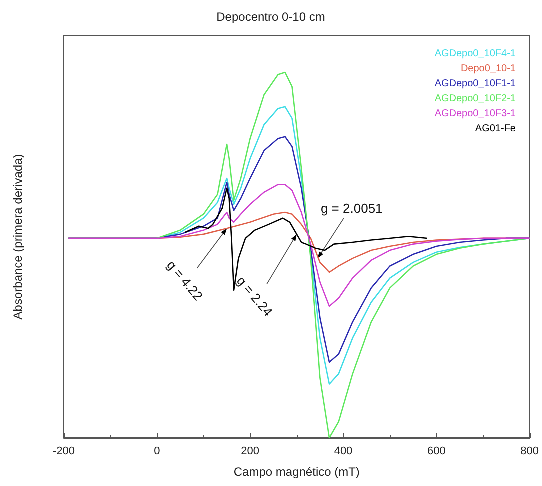 The image size is (542, 486). What do you see at coordinates (475, 54) in the screenshot?
I see `text: AGDepo0_10F4-1` at bounding box center [475, 54].